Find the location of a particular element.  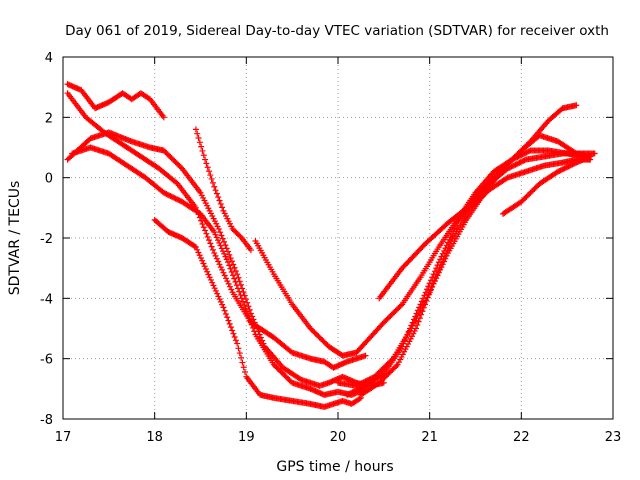

y-tick-label: 2 is located at coordinates (49, 118).